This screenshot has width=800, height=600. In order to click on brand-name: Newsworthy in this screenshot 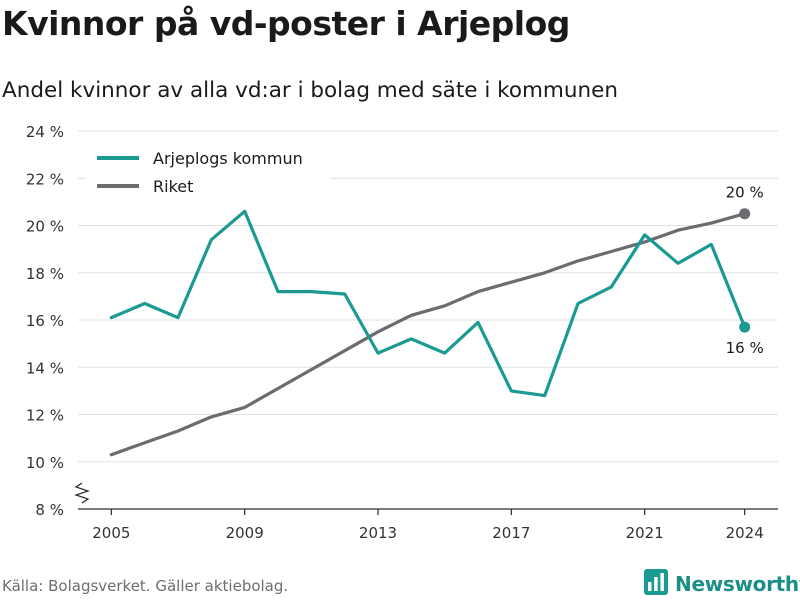, I will do `click(737, 584)`.